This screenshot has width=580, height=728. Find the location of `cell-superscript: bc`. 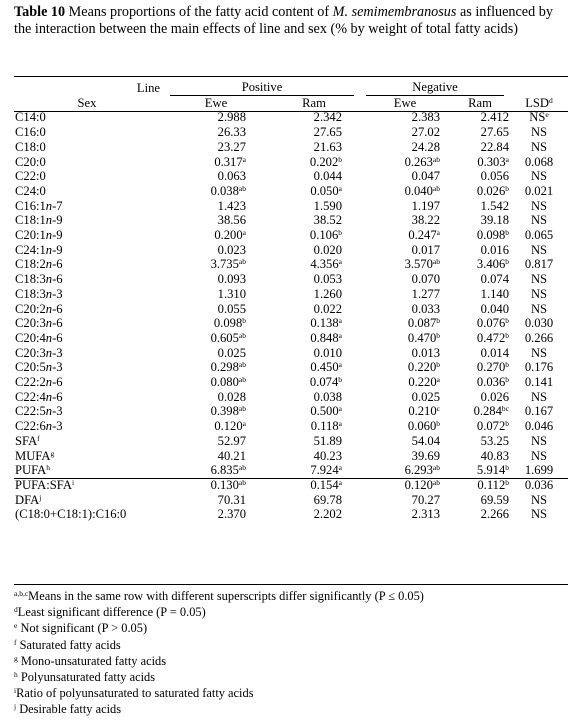

cell-superscript: bc is located at coordinates (505, 409).